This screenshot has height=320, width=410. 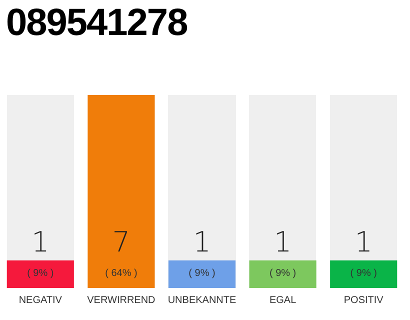 What do you see at coordinates (202, 300) in the screenshot?
I see `x-tick-label: UNBEKANNTE` at bounding box center [202, 300].